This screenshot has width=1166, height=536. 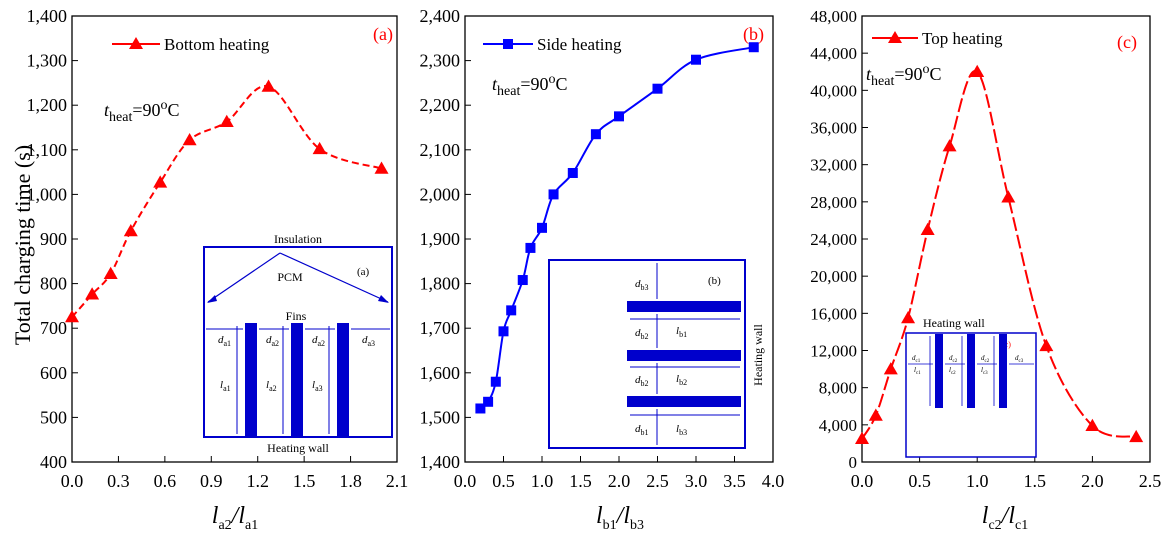 I want to click on panel-c-legend: Top heating, so click(x=937, y=38).